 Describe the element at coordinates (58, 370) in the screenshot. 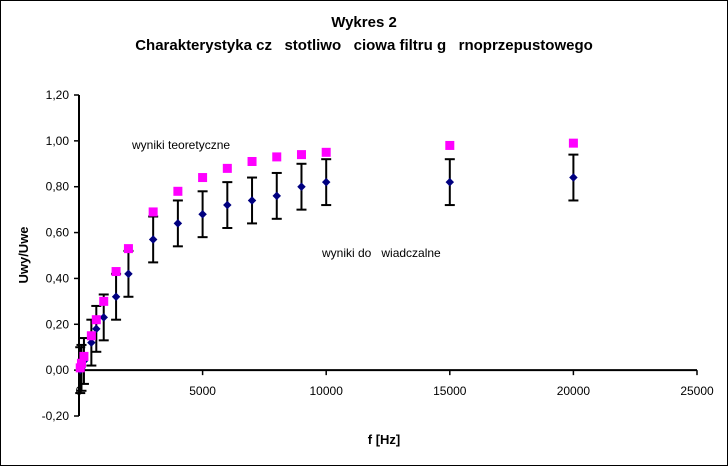

I see `y-tick-label: 0,00` at that location.